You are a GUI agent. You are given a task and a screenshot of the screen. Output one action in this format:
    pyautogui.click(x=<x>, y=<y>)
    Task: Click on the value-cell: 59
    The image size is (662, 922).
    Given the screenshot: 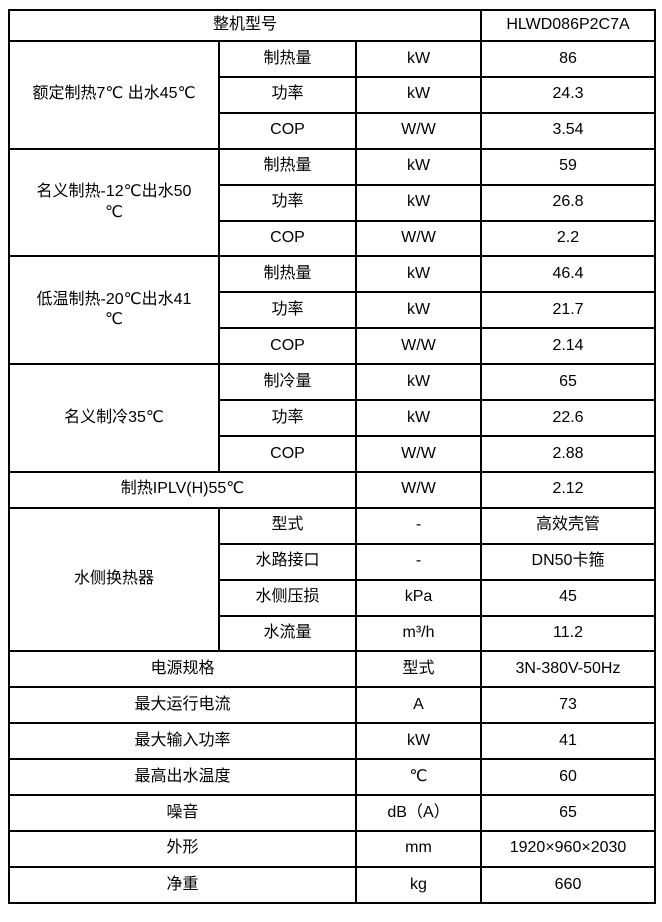 What is the action you would take?
    pyautogui.click(x=568, y=166)
    